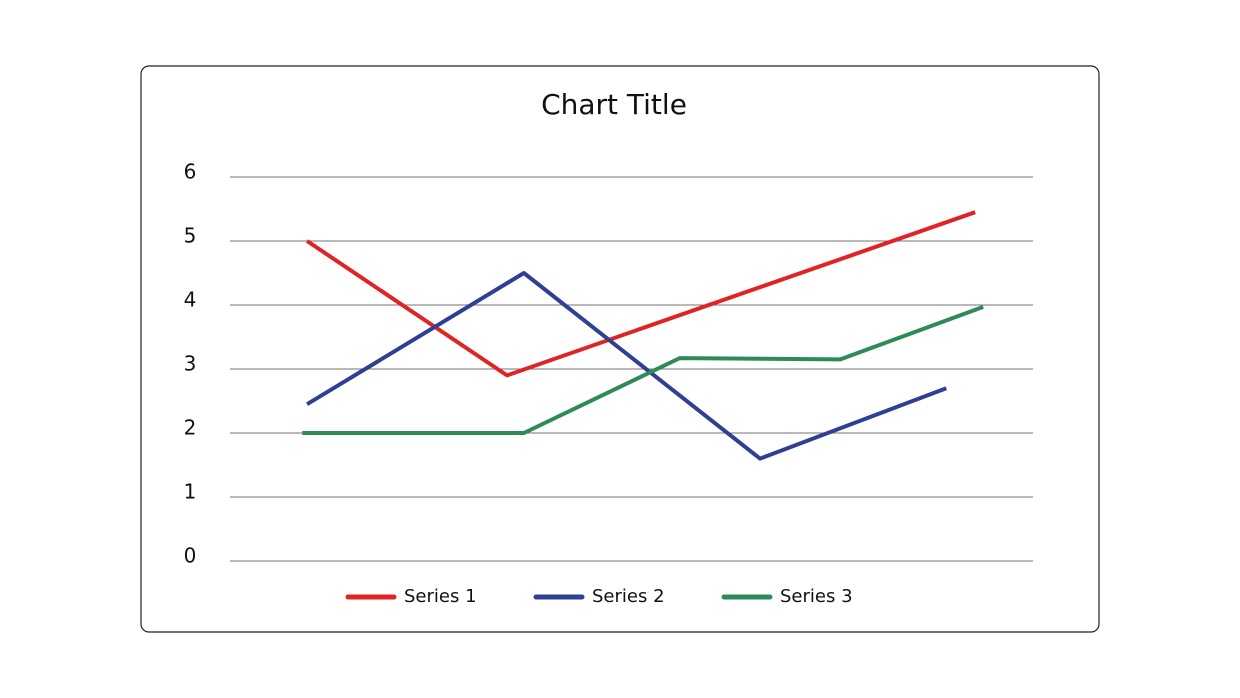  I want to click on y-tick-label: 4, so click(190, 300).